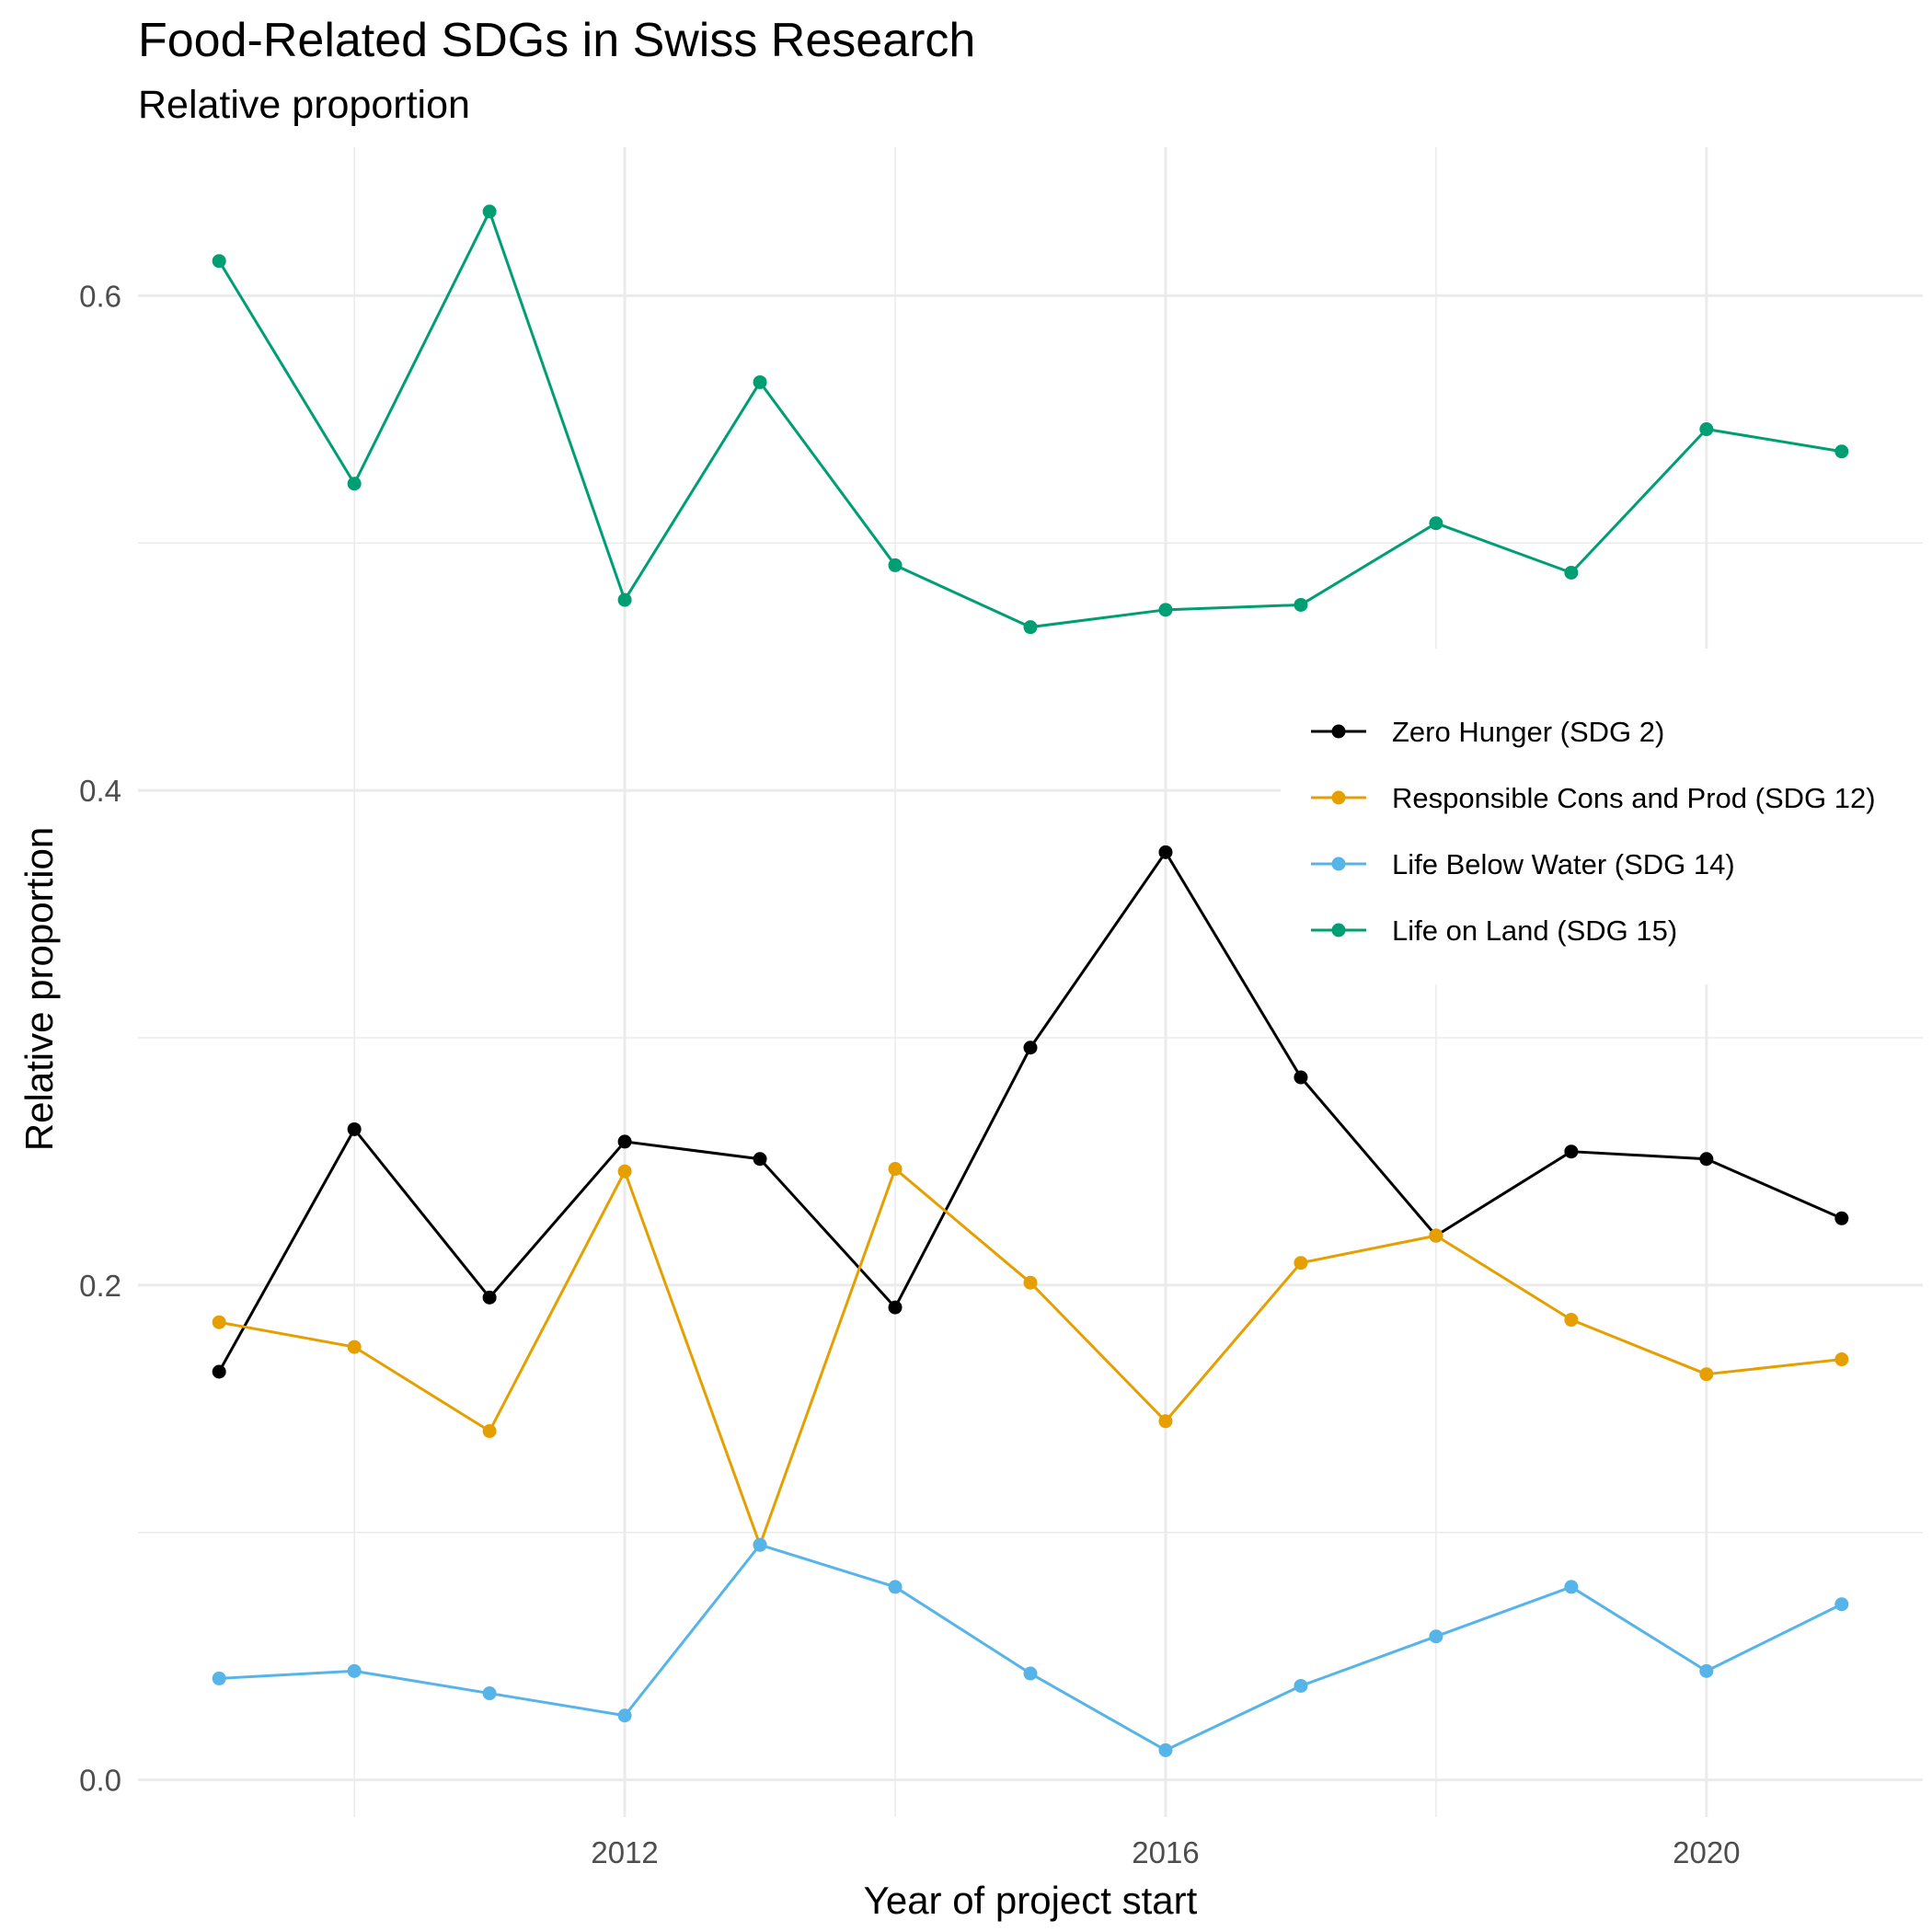 The width and height of the screenshot is (1932, 1932). What do you see at coordinates (100, 1781) in the screenshot?
I see `y-tick-label: 0.0` at bounding box center [100, 1781].